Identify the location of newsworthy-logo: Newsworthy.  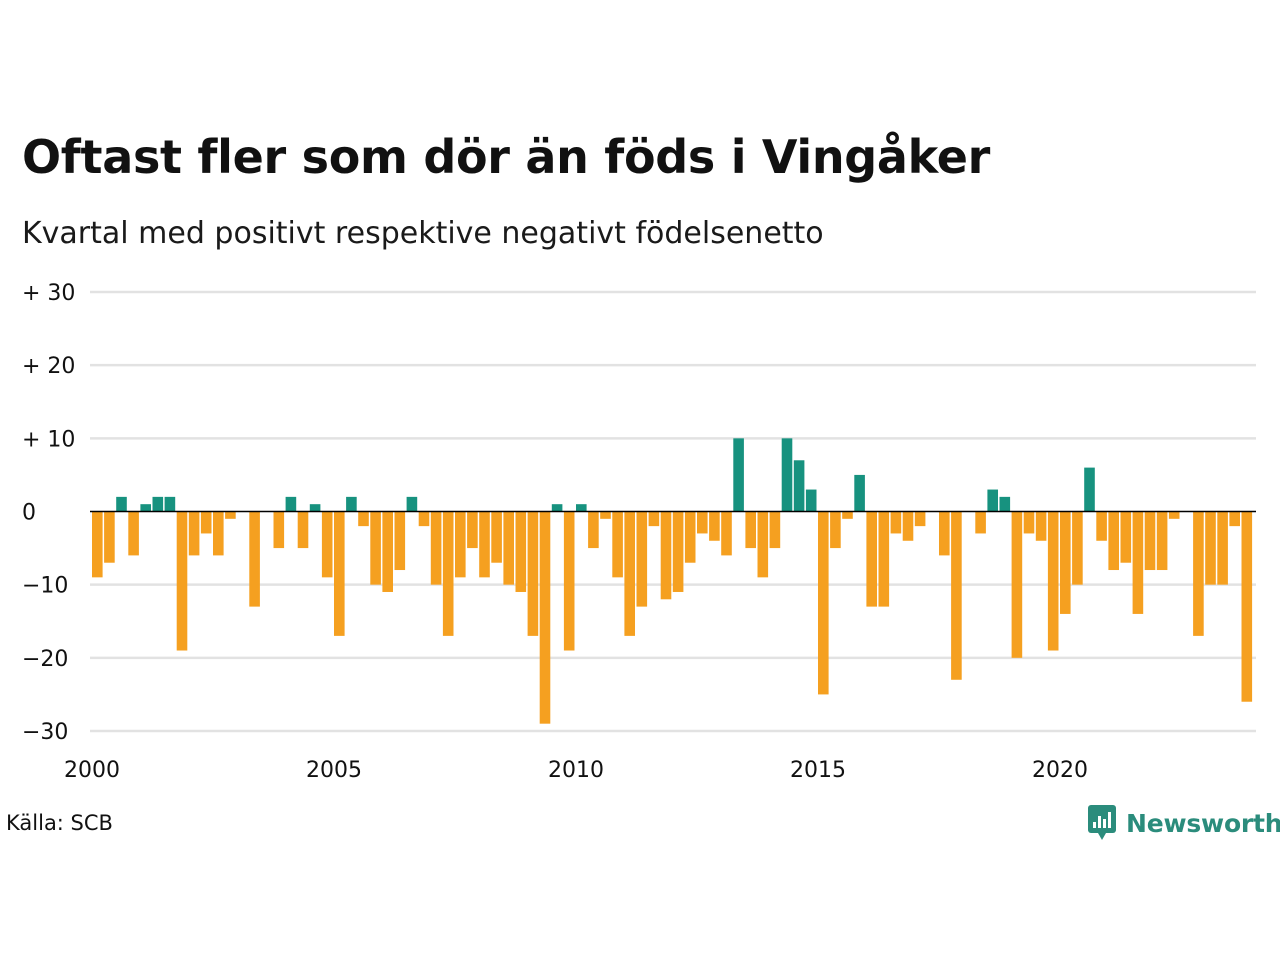
(1184, 823).